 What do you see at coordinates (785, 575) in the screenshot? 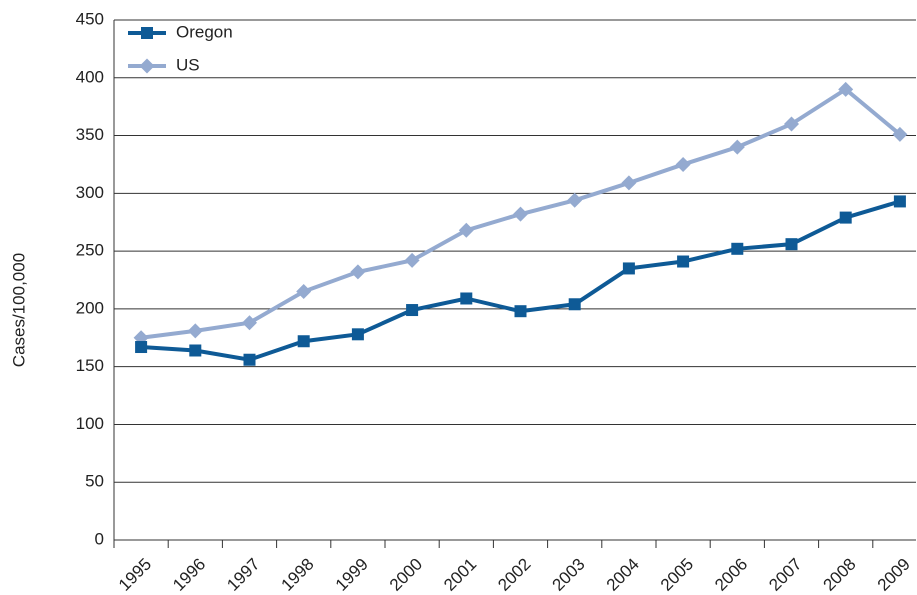
I see `x-tick-label: 2007` at bounding box center [785, 575].